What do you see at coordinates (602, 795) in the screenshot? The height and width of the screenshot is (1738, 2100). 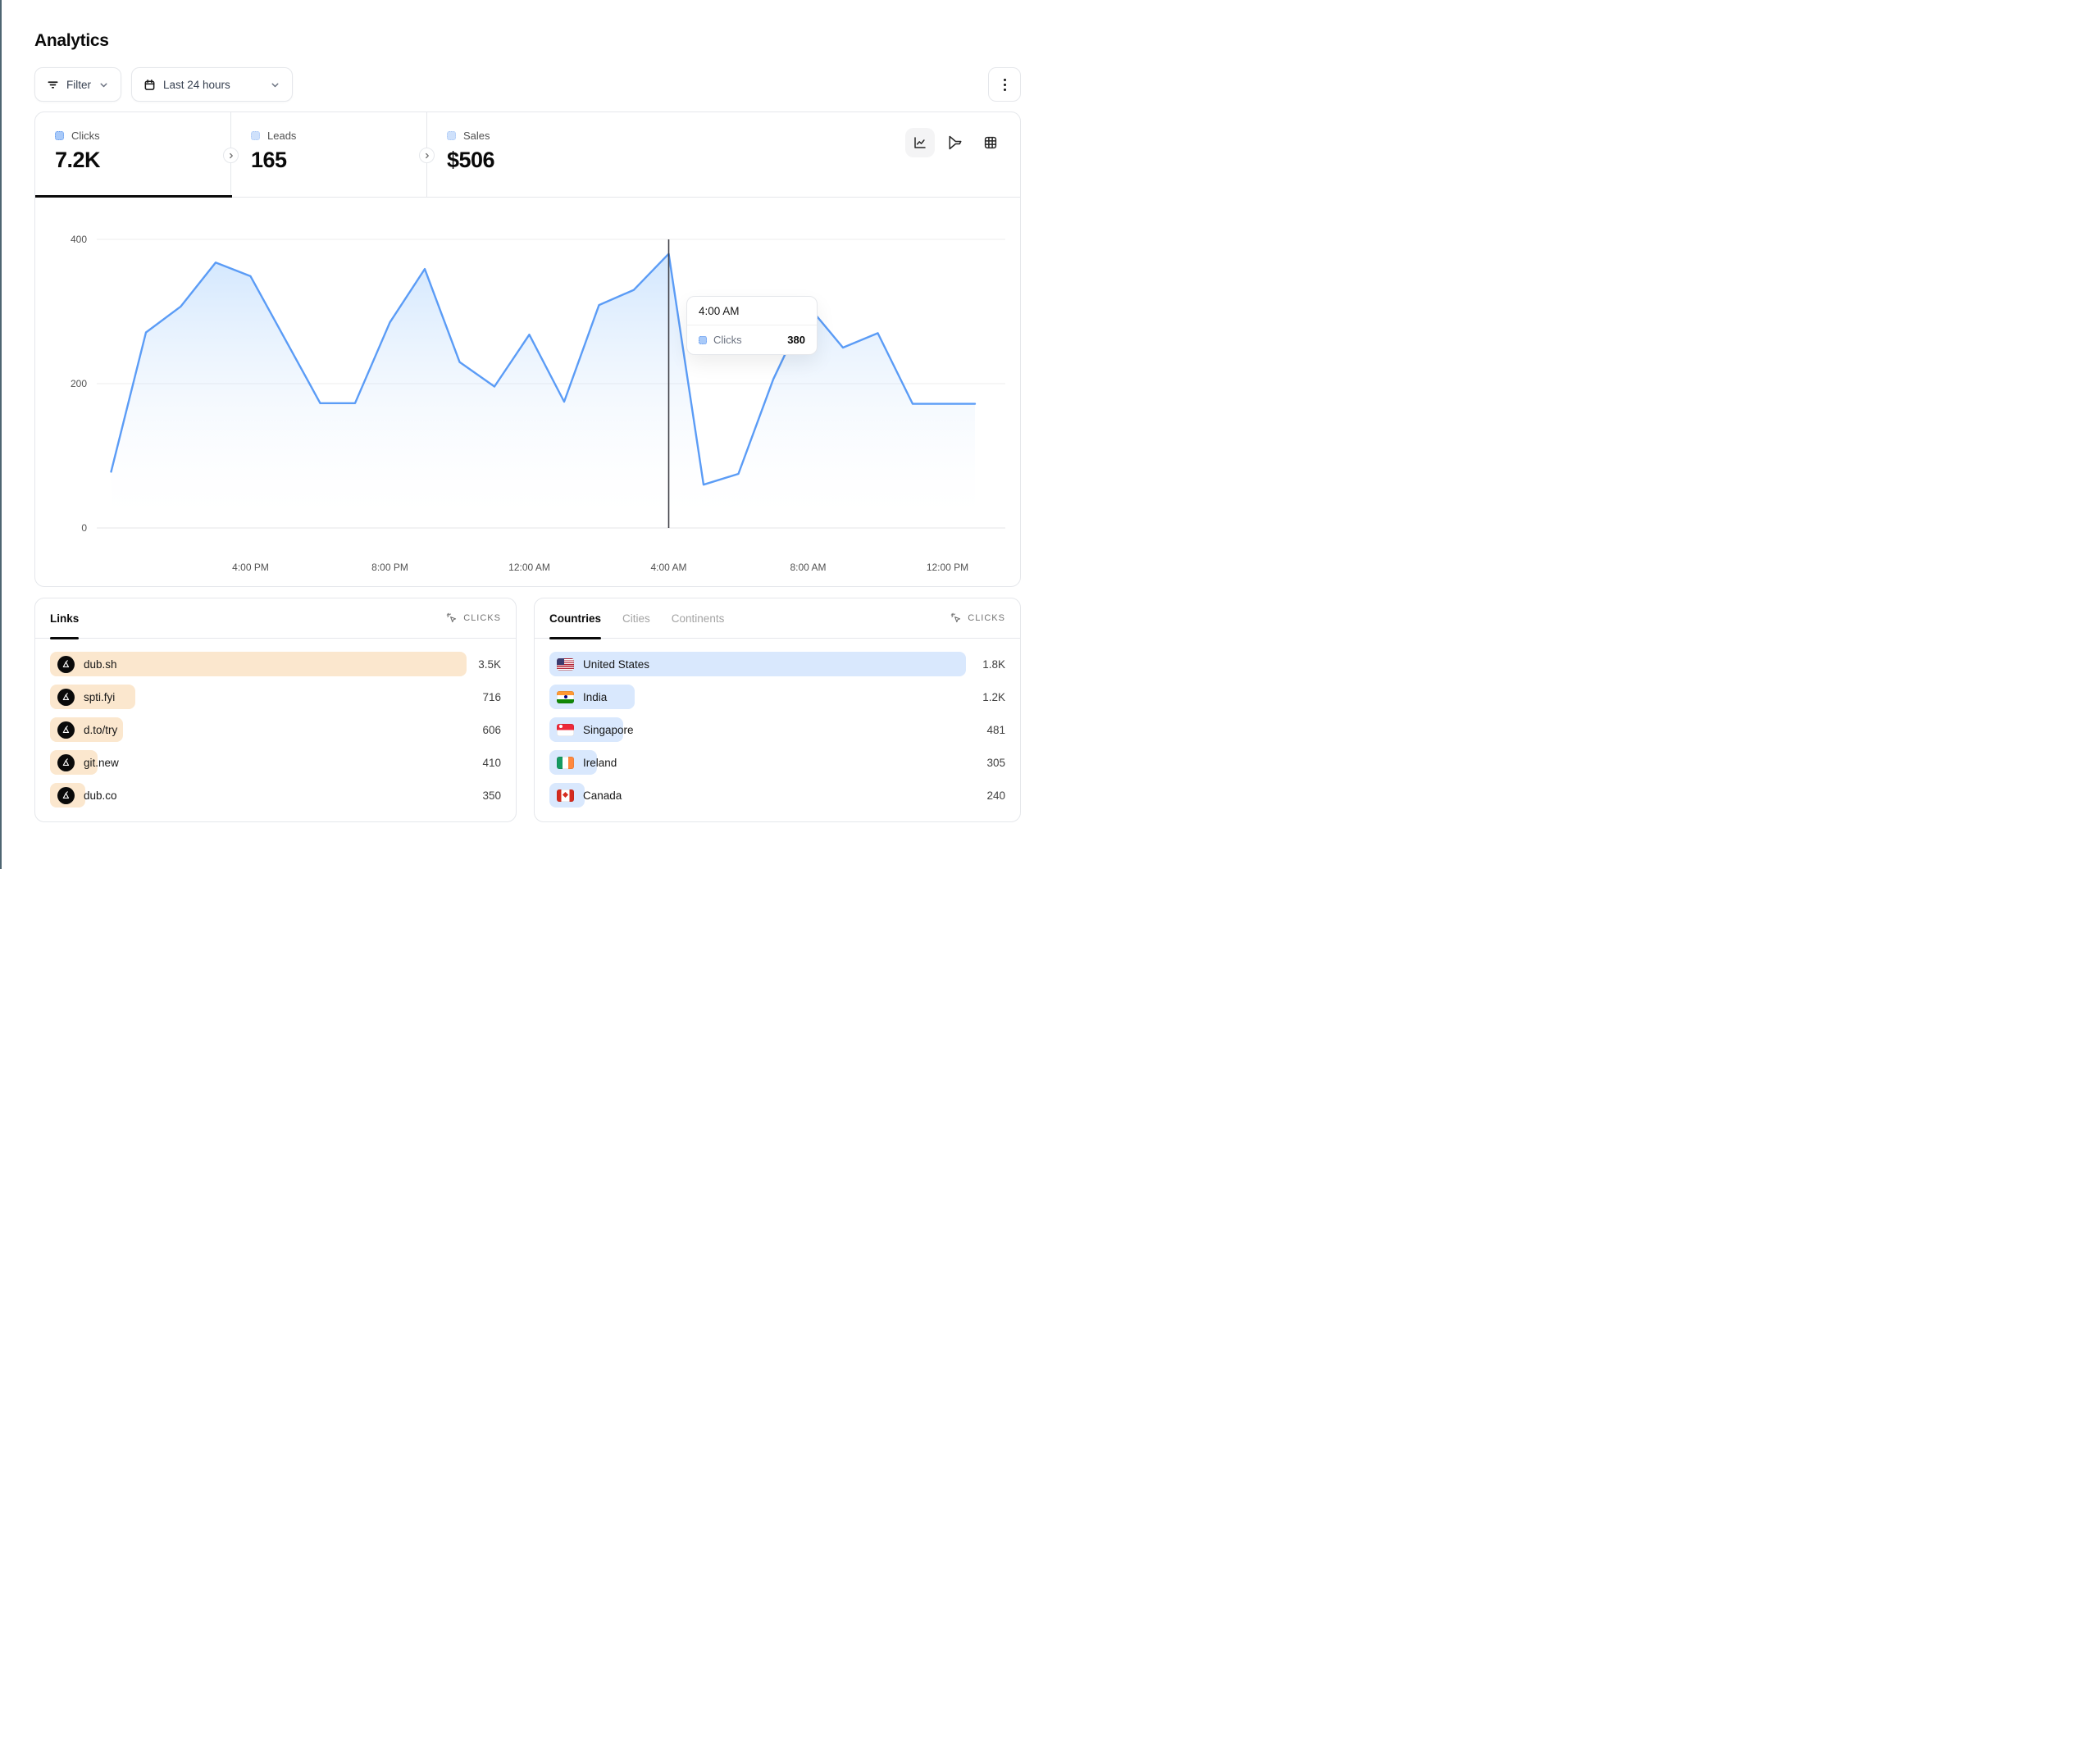 I see `item-label: Canada` at bounding box center [602, 795].